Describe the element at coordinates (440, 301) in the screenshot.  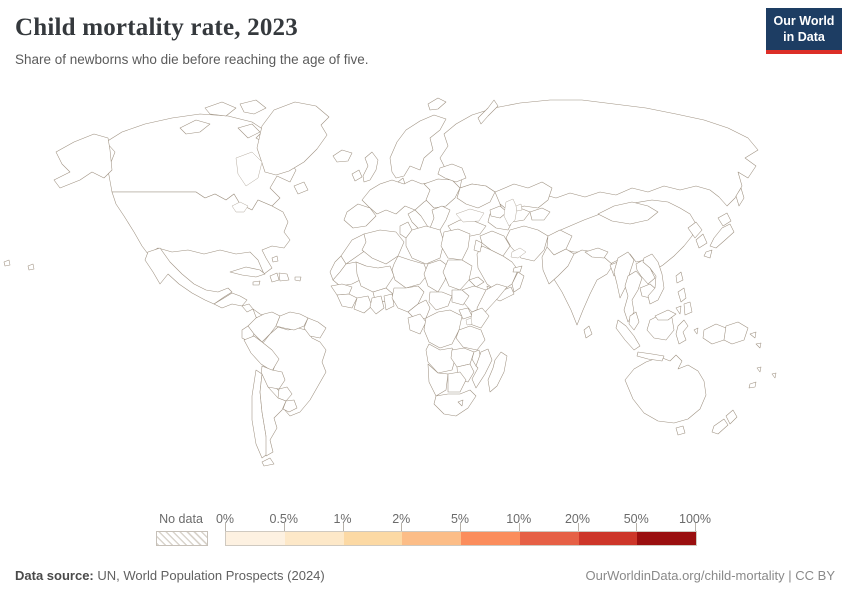
I see `region-central-african-republic` at that location.